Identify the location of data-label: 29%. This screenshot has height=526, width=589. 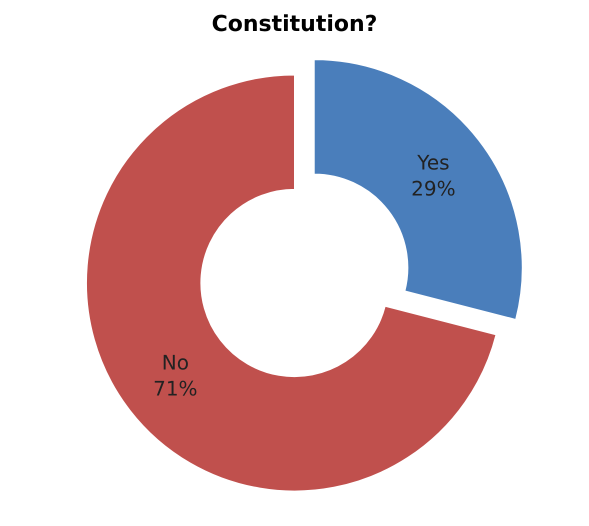
(433, 188).